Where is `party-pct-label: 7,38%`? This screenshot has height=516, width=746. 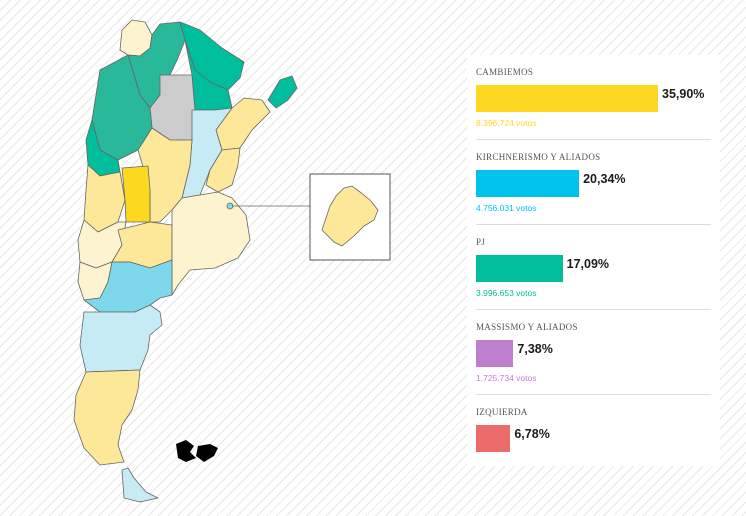
party-pct-label: 7,38% is located at coordinates (535, 349).